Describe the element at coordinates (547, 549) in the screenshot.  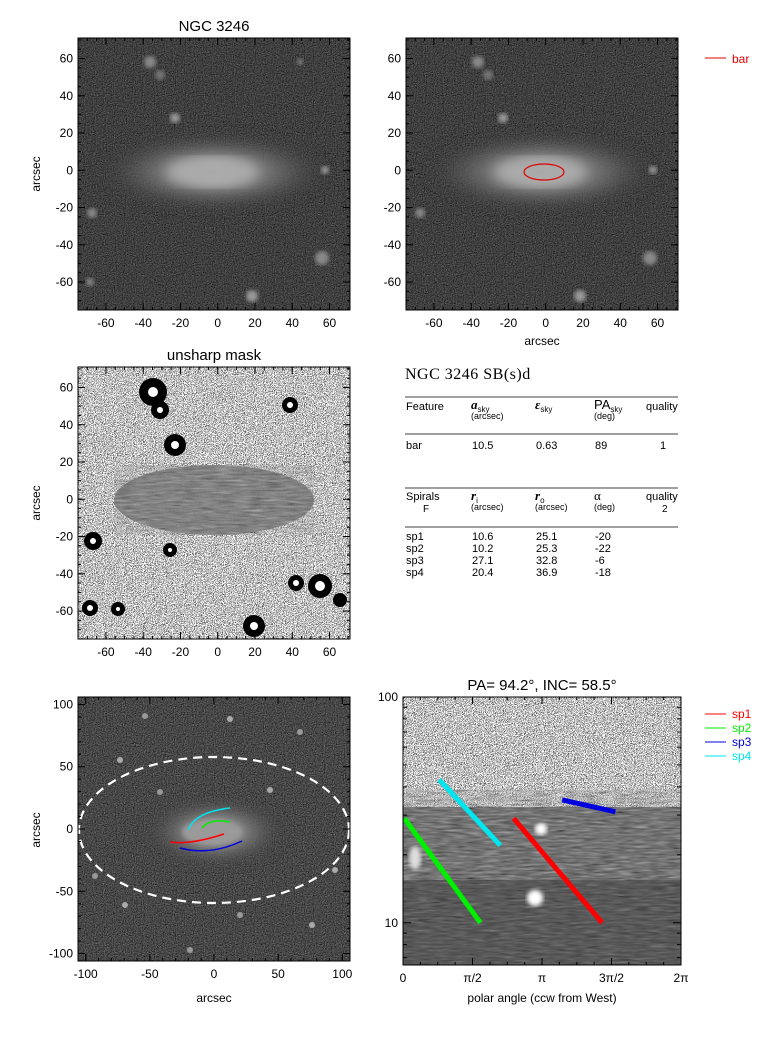
I see `spiral-ro-sp2: 25.3` at that location.